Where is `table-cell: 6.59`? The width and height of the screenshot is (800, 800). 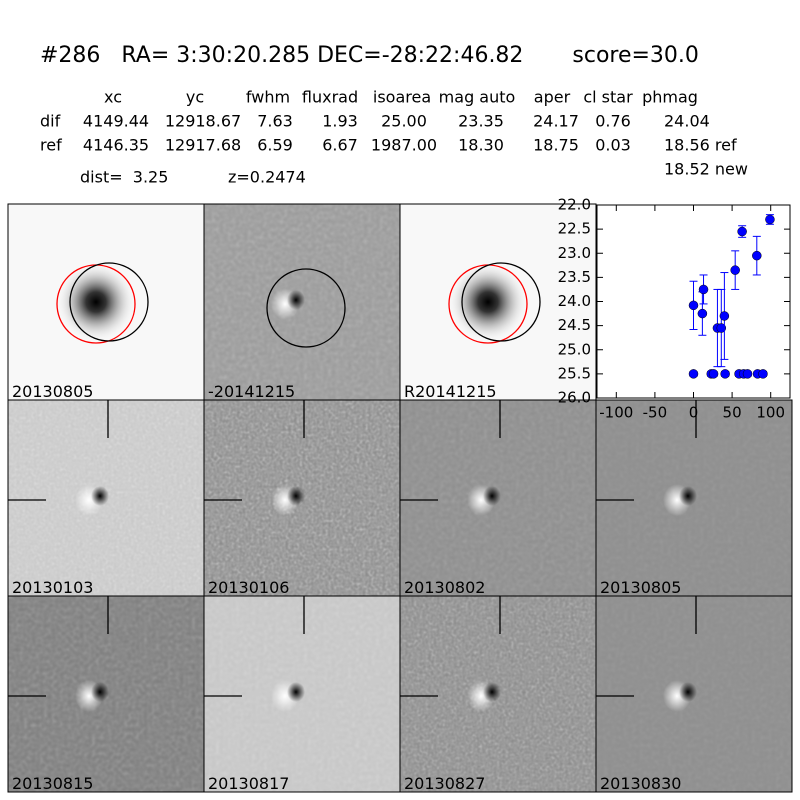
table-cell: 6.59 is located at coordinates (275, 145).